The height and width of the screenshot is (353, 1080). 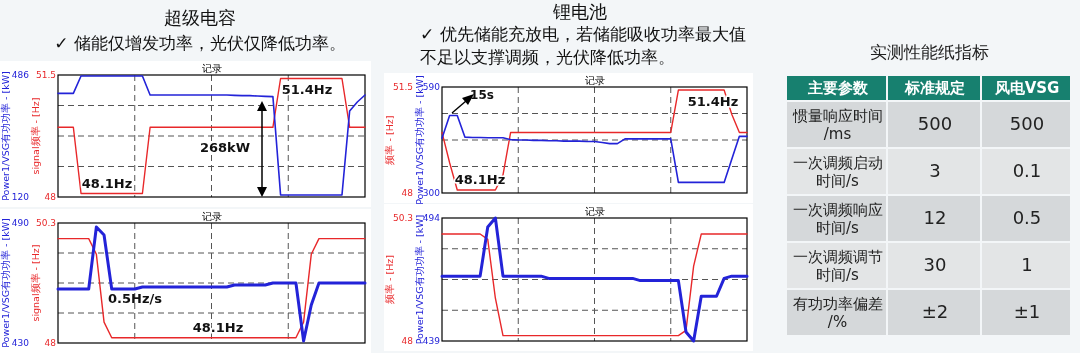 I want to click on text: 12, so click(x=935, y=217).